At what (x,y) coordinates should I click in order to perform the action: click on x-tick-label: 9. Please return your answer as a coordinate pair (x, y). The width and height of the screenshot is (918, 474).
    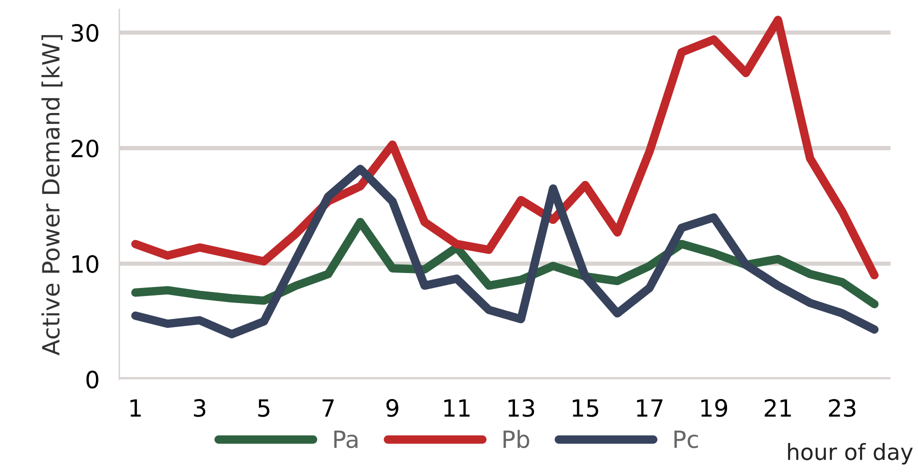
    Looking at the image, I should click on (392, 408).